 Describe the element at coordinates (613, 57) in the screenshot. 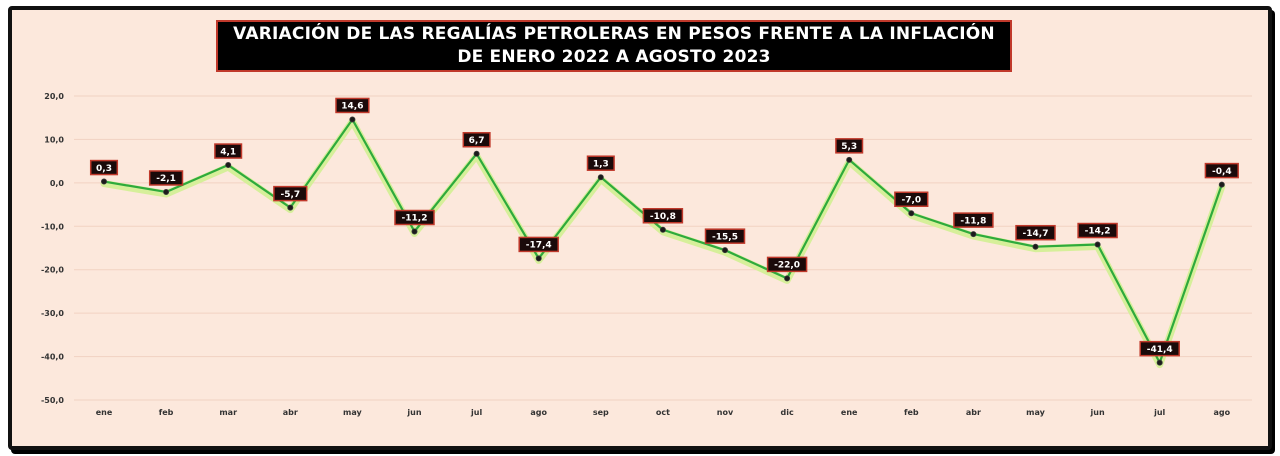

I see `chart-title-line-2: DE ENERO 2022 A AGOSTO 2023` at that location.